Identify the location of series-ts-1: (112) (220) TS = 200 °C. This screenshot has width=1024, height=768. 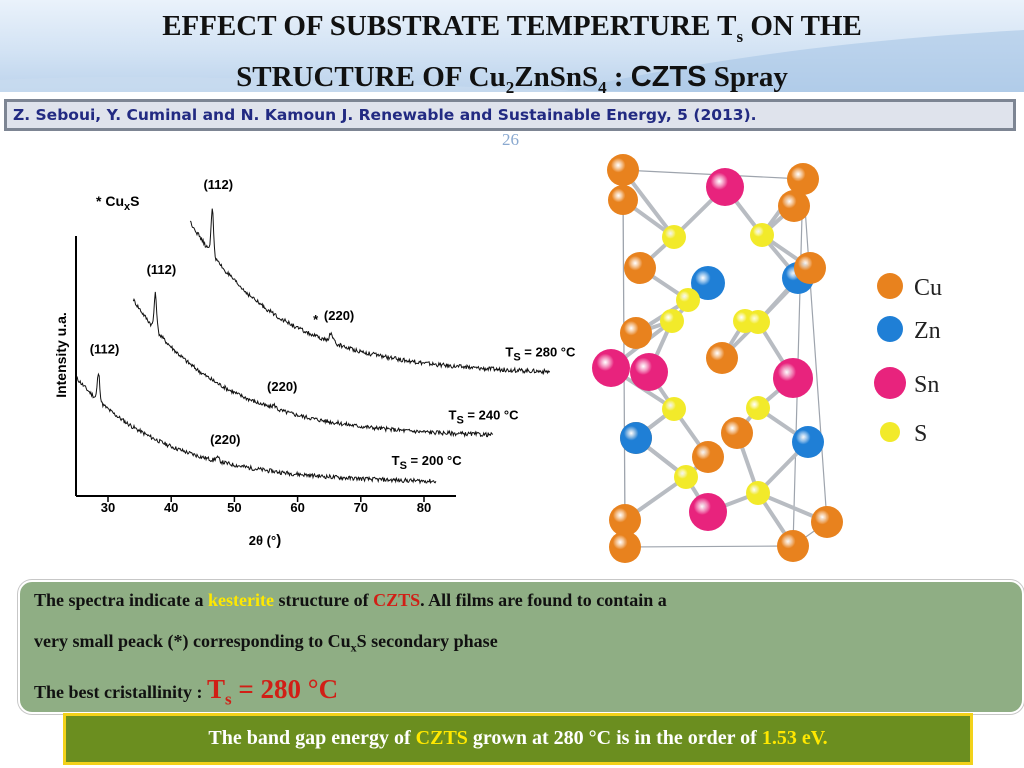
(269, 413).